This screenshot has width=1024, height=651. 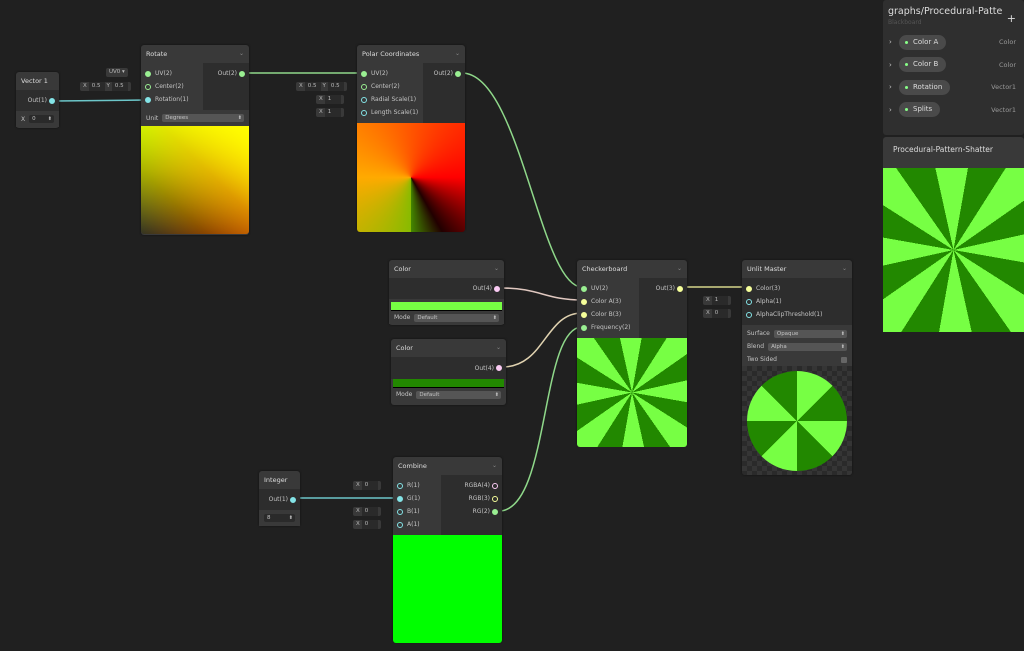 I want to click on port-label: Out(1), so click(x=278, y=499).